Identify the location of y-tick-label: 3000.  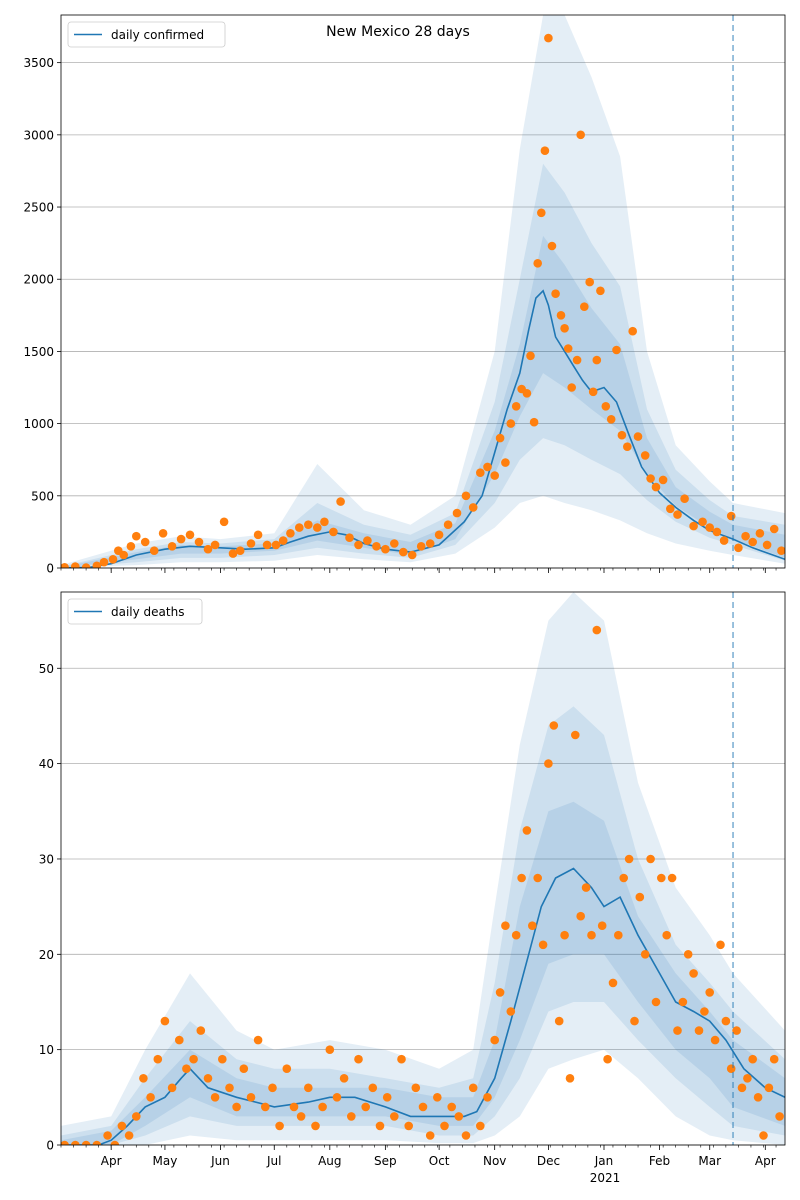
(38, 135).